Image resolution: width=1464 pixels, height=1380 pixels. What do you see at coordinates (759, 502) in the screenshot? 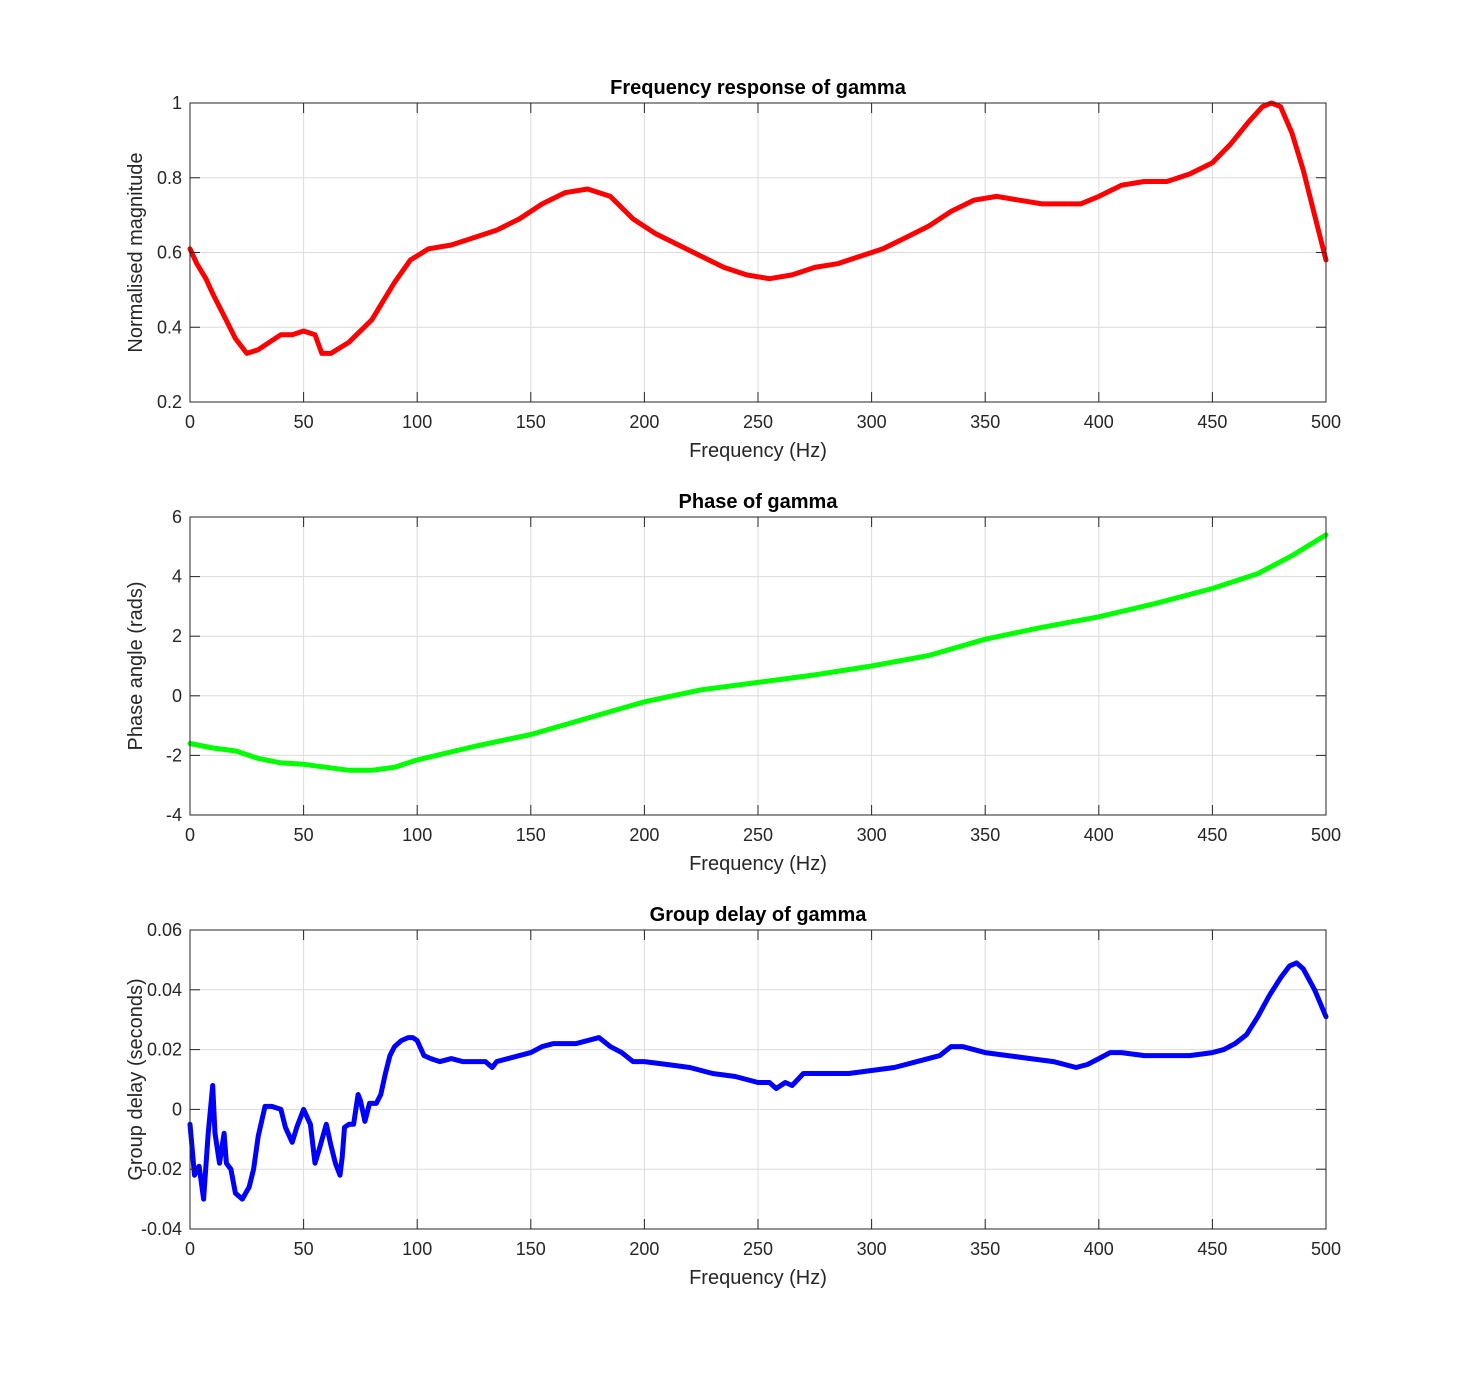
I see `chart-title: Phase of gamma` at bounding box center [759, 502].